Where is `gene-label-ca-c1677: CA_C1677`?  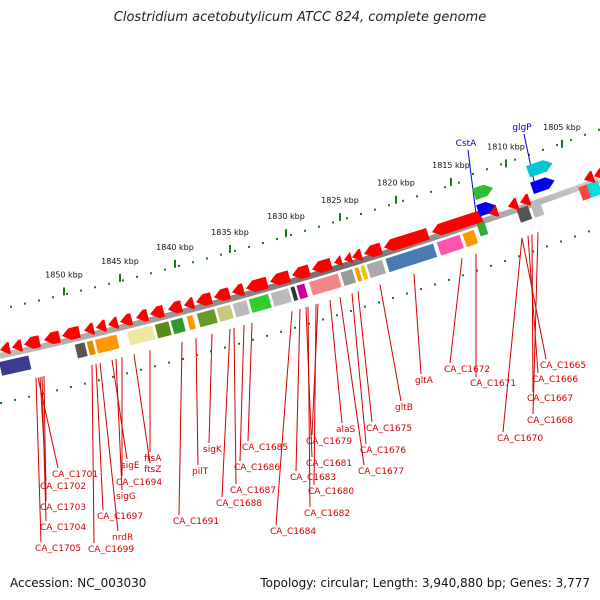 gene-label-ca-c1677: CA_C1677 is located at coordinates (381, 472).